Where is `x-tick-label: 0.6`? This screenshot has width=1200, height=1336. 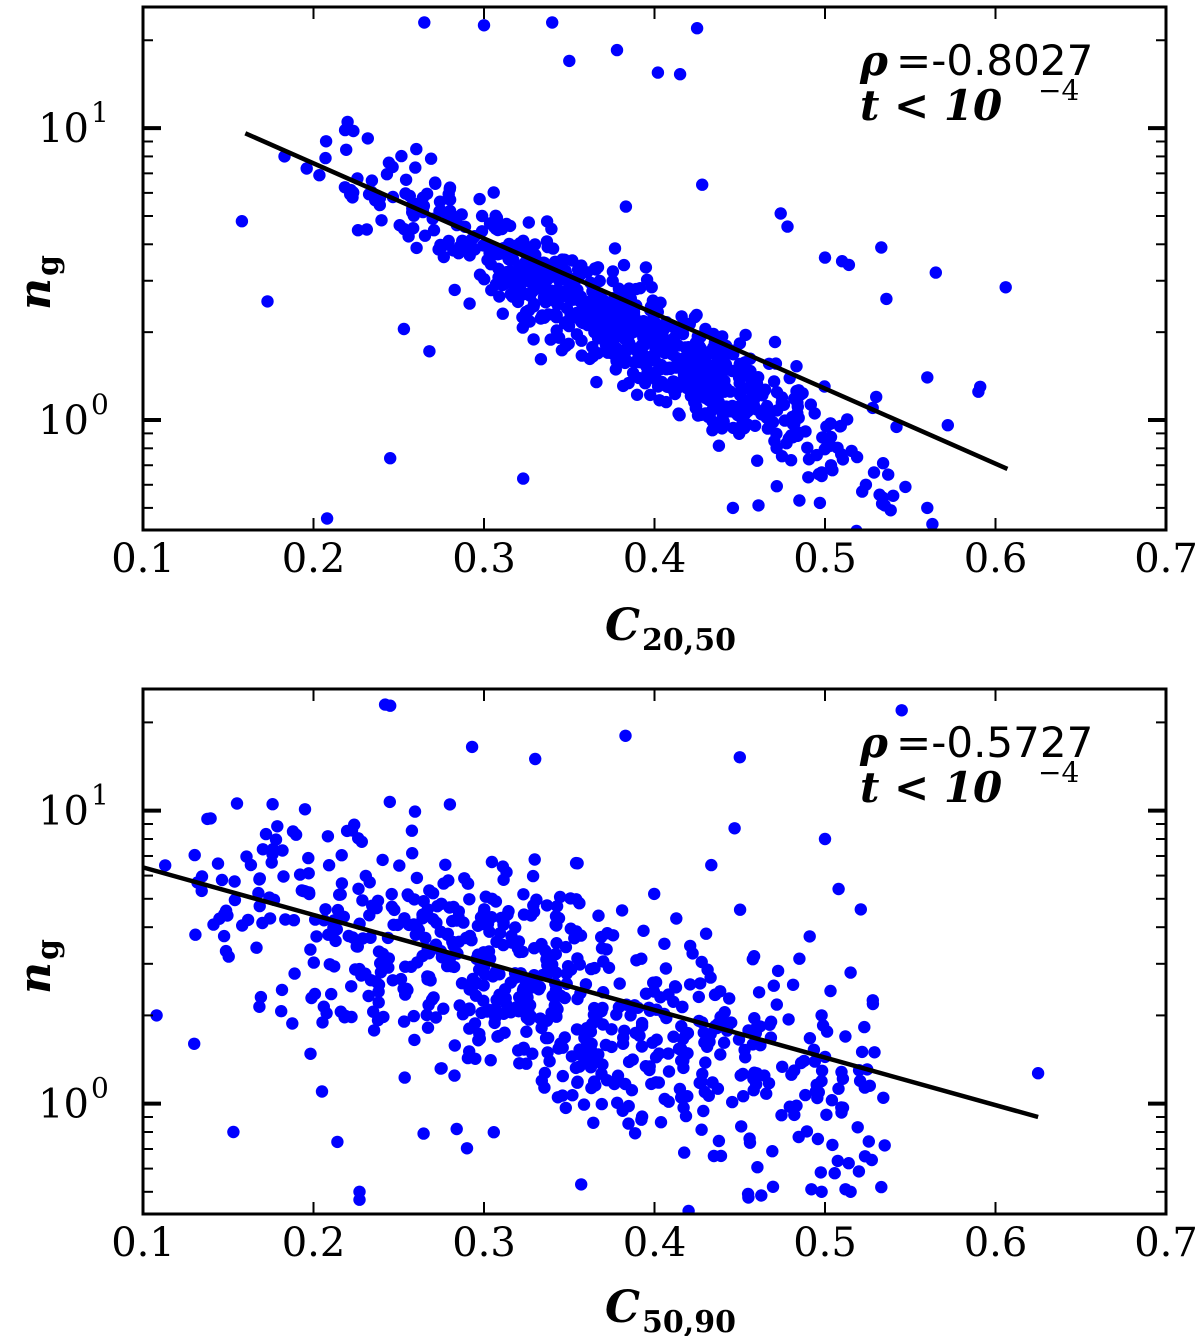 x-tick-label: 0.6 is located at coordinates (996, 1243).